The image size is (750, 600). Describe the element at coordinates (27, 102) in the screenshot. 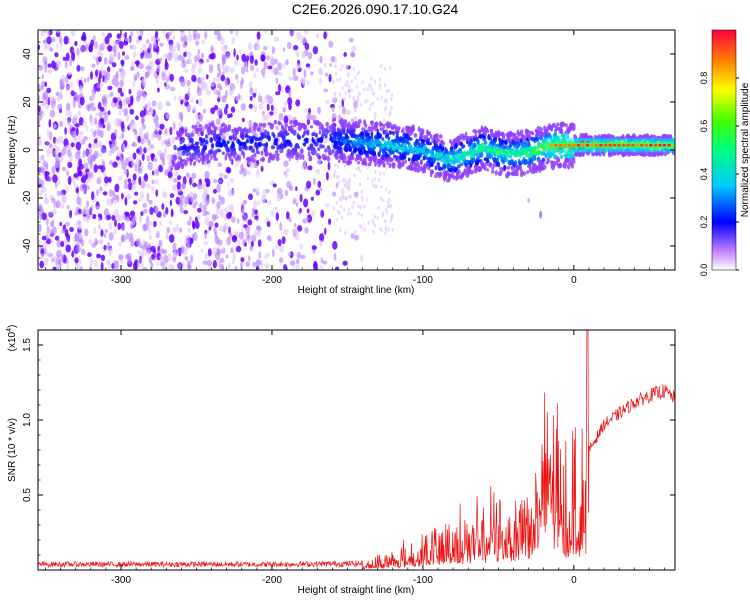

I see `y-tick-label: 20` at that location.